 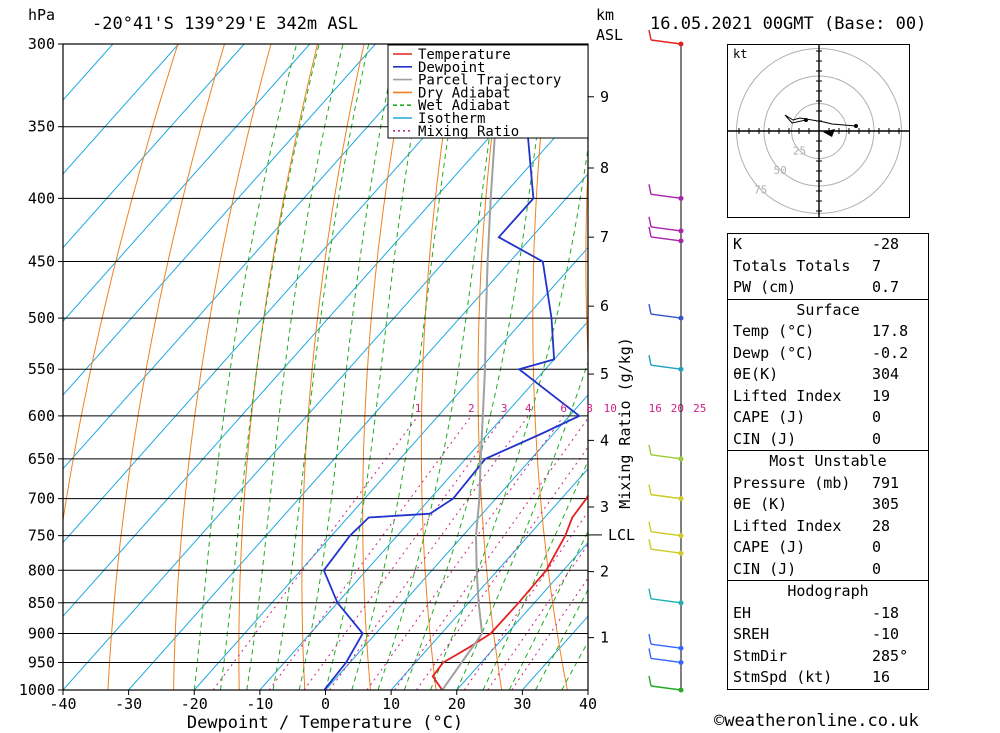 What do you see at coordinates (604, 374) in the screenshot?
I see `km-tick-label: 5` at bounding box center [604, 374].